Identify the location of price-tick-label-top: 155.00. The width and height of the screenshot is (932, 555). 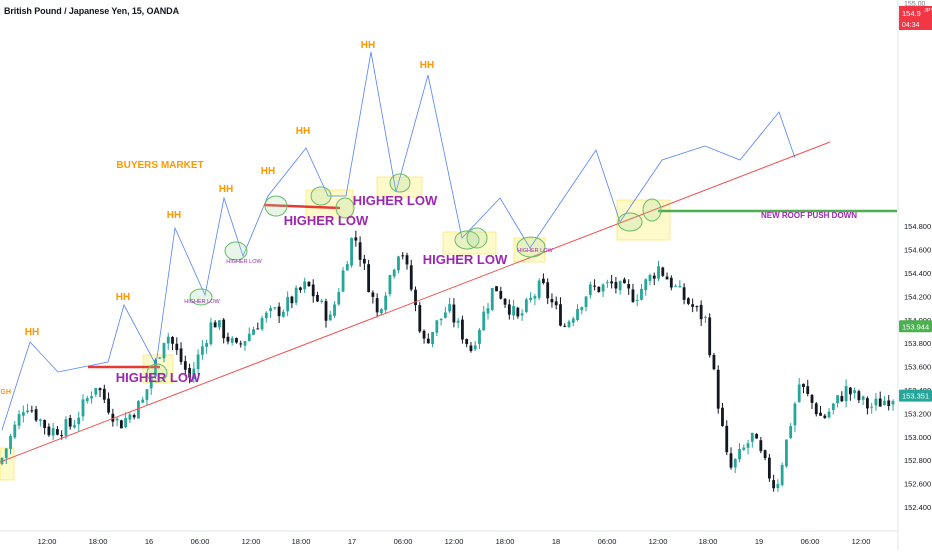
(915, 4).